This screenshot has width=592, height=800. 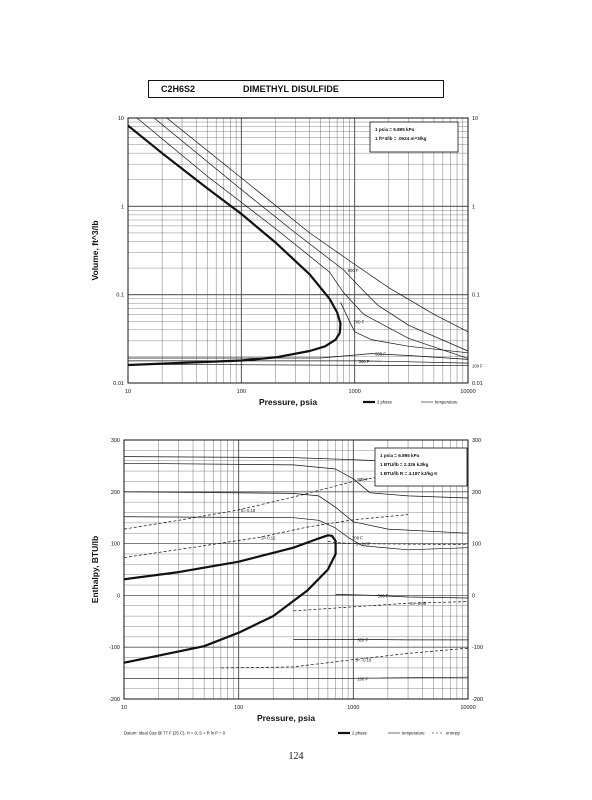 What do you see at coordinates (418, 603) in the screenshot?
I see `curve-label: S= -0.05` at bounding box center [418, 603].